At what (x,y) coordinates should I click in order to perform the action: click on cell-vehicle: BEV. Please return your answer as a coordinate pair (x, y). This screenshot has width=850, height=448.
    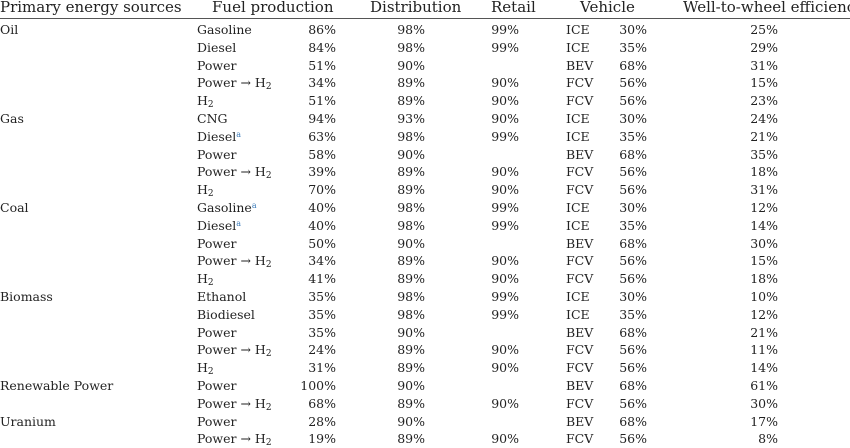
    Looking at the image, I should click on (579, 66).